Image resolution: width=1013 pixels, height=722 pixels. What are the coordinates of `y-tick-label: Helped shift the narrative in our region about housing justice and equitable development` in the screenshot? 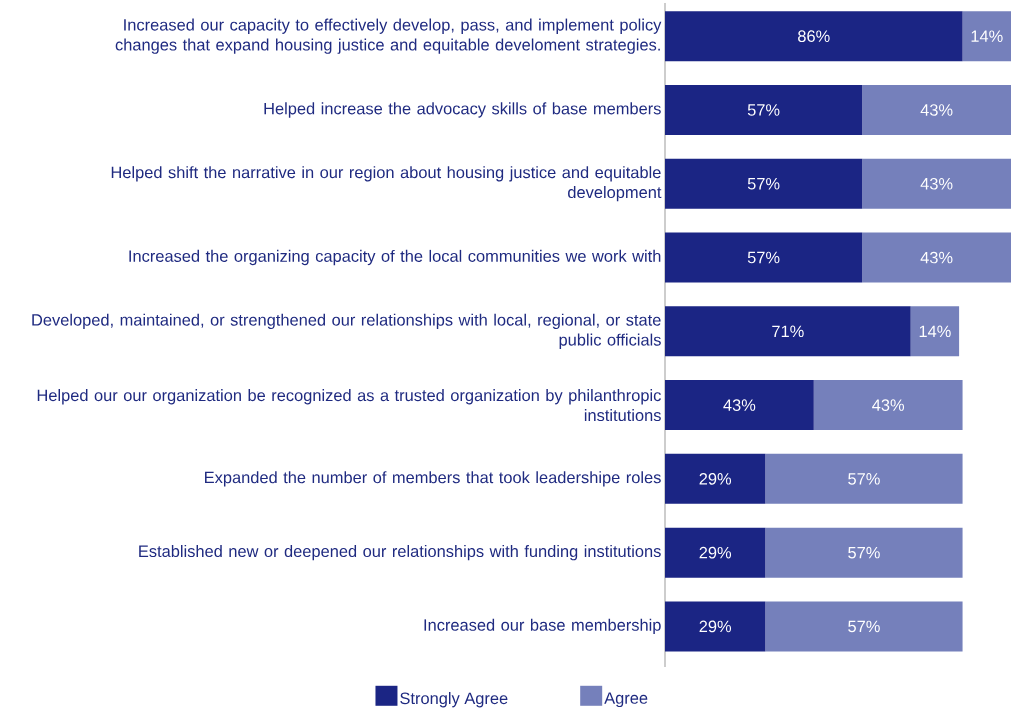 It's located at (386, 184).